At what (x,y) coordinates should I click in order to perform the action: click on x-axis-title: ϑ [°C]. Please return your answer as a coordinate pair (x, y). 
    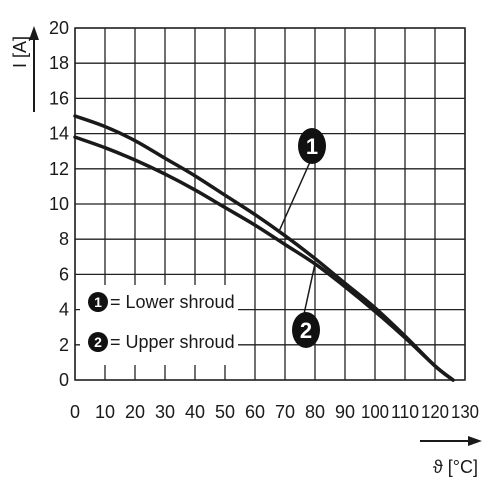
    Looking at the image, I should click on (451, 456).